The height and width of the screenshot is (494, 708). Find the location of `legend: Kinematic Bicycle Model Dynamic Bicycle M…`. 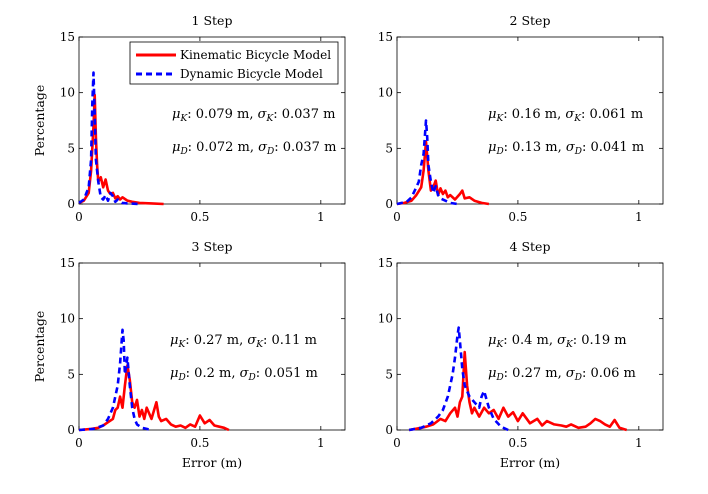

legend: Kinematic Bicycle Model Dynamic Bicycle M… is located at coordinates (234, 63).